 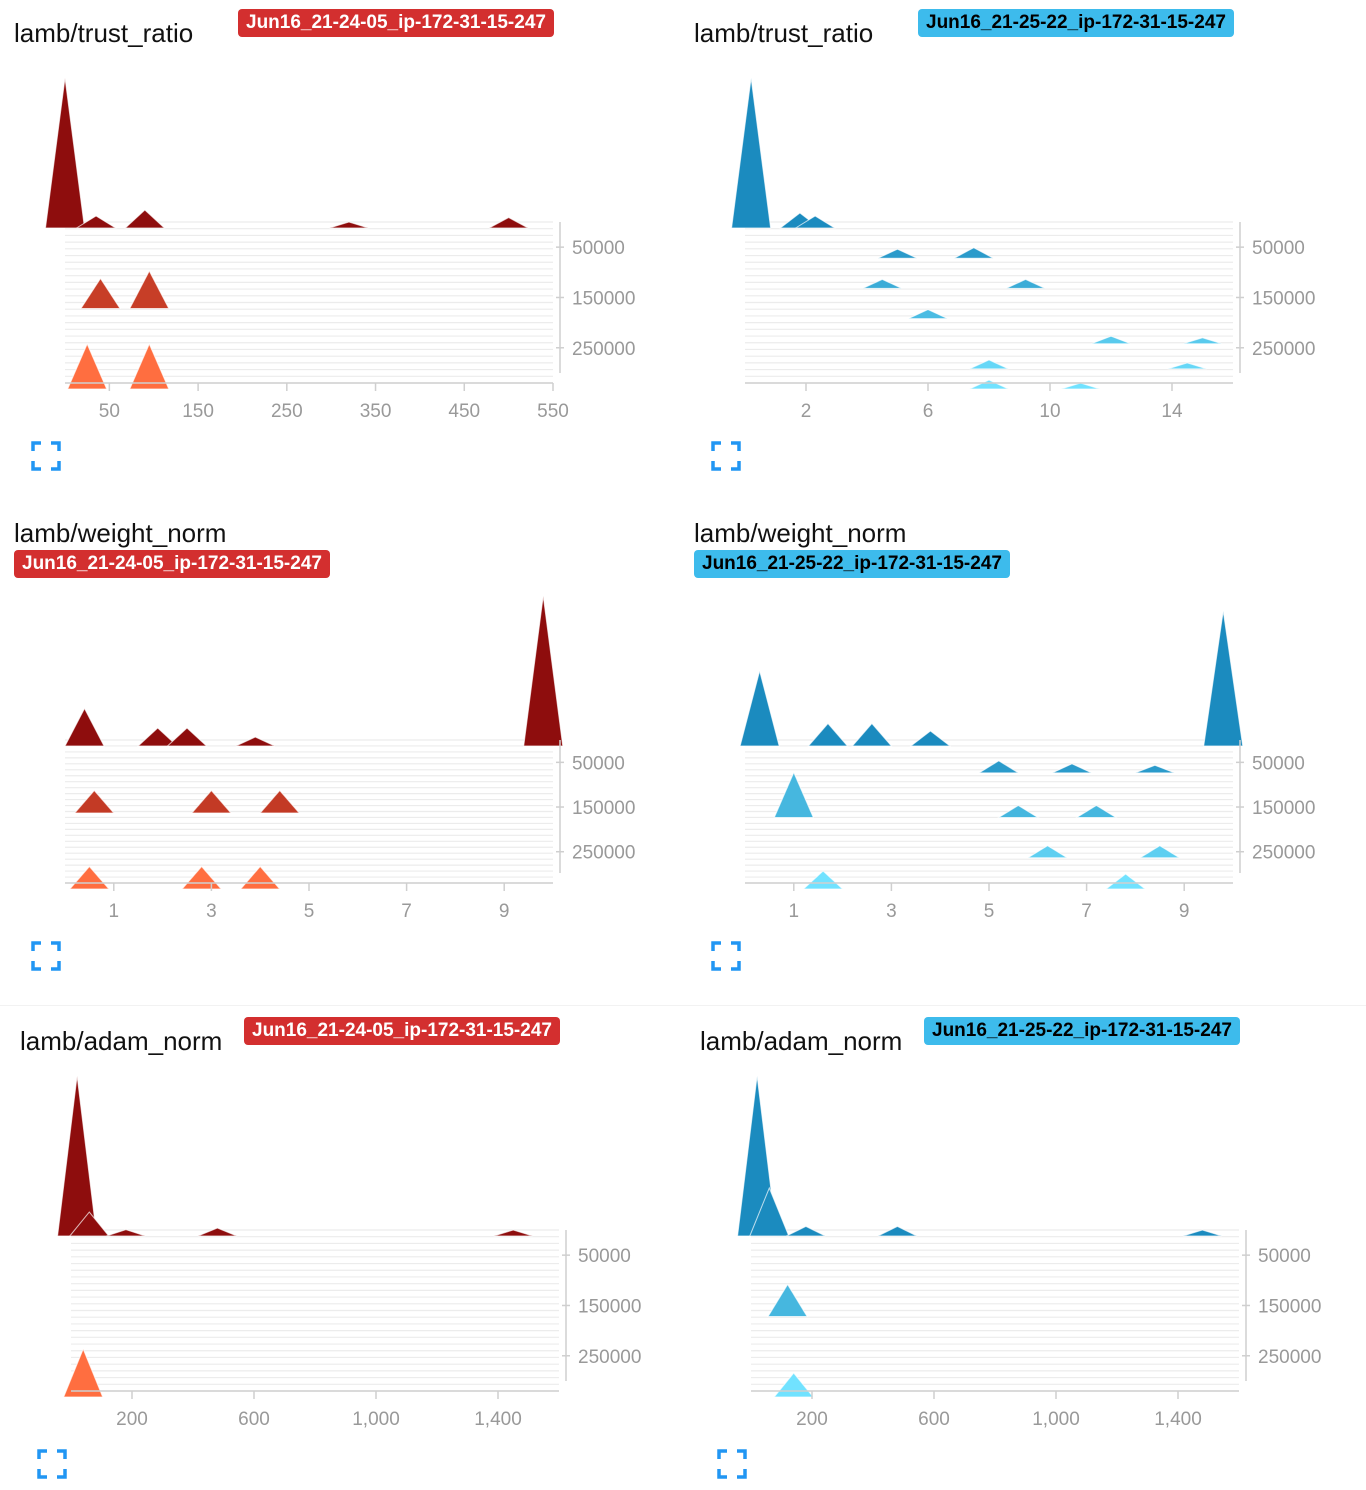 I want to click on x-tick-label: 3, so click(x=891, y=911).